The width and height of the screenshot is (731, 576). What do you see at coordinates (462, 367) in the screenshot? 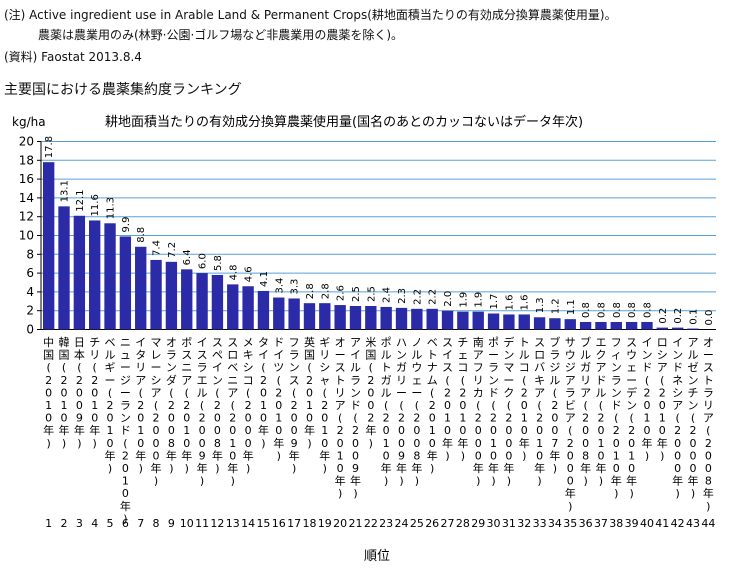
I see `category-label-char: コ` at bounding box center [462, 367].